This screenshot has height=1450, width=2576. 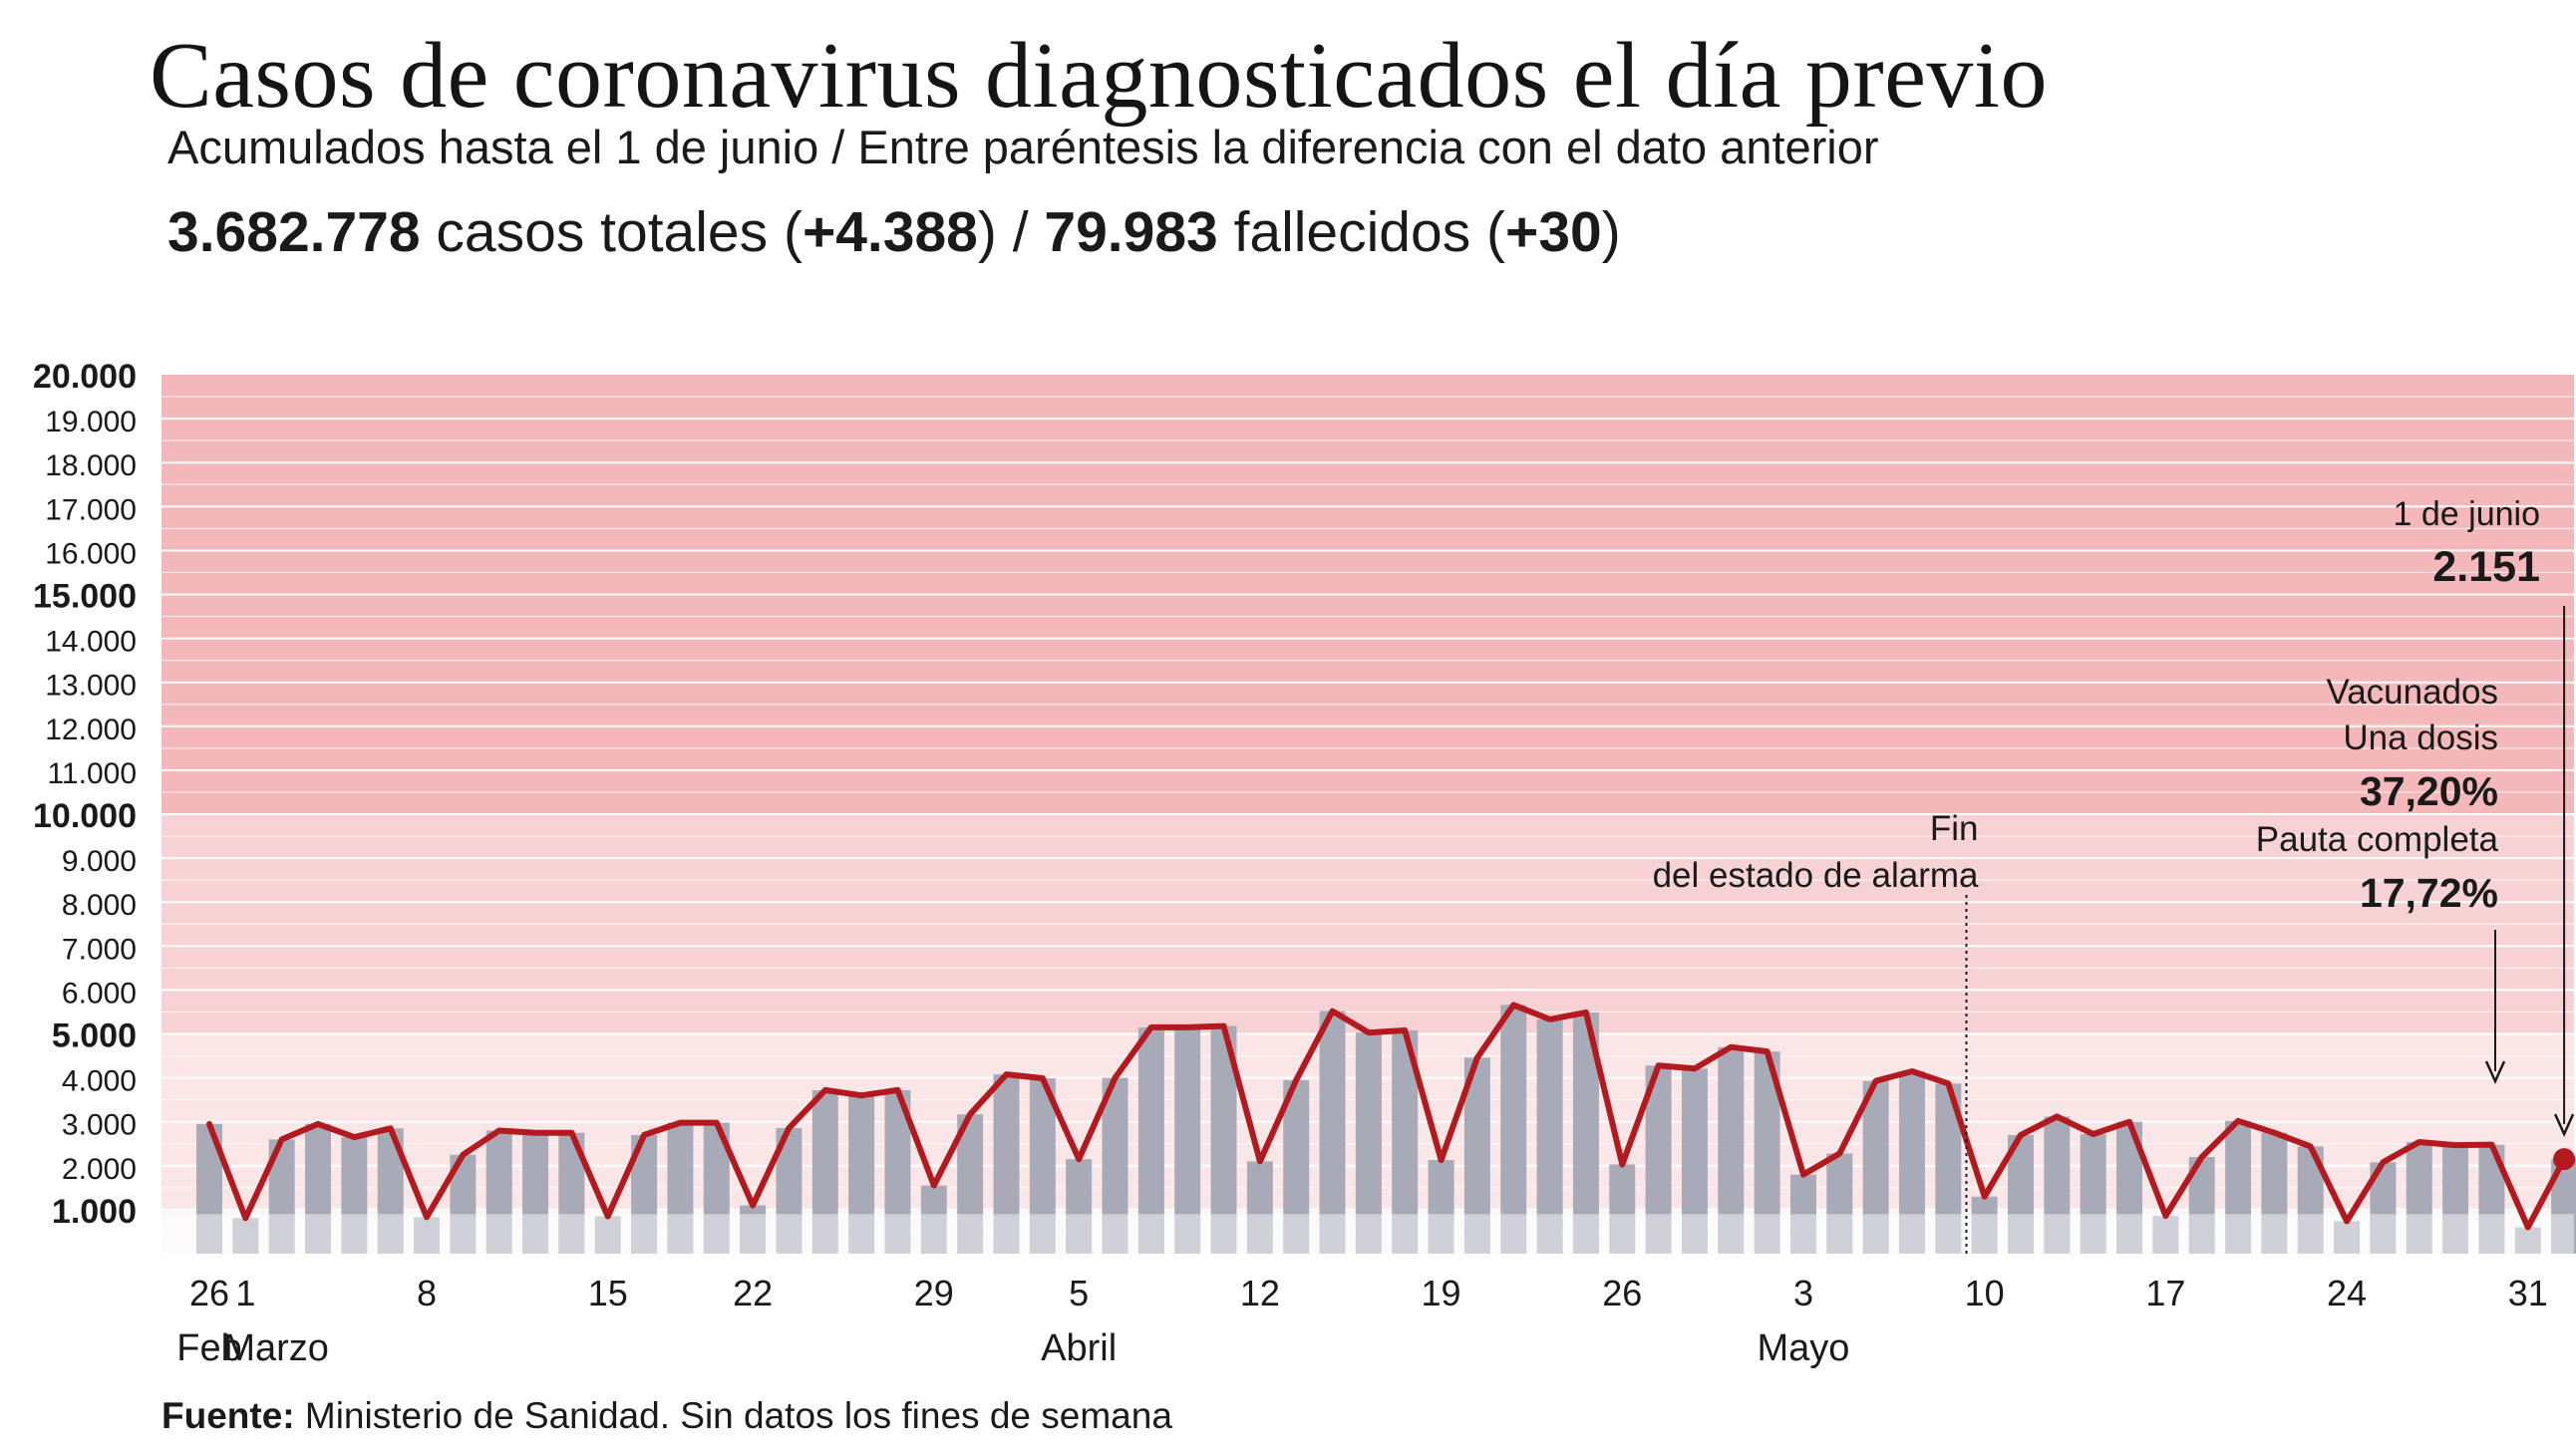 I want to click on last-point-marker, so click(x=2564, y=1159).